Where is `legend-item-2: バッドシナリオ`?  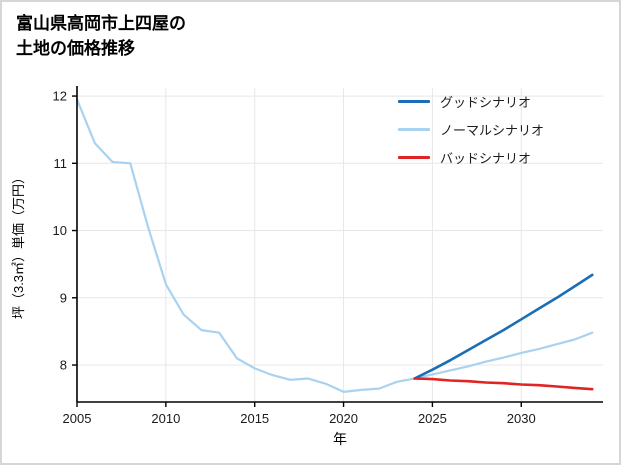 legend-item-2: バッドシナリオ is located at coordinates (471, 157).